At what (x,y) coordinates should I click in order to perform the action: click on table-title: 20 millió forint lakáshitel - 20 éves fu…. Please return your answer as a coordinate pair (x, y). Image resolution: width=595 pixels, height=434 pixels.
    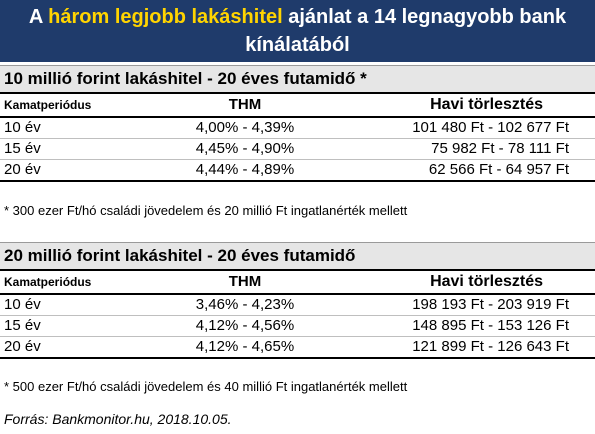
    Looking at the image, I should click on (297, 256).